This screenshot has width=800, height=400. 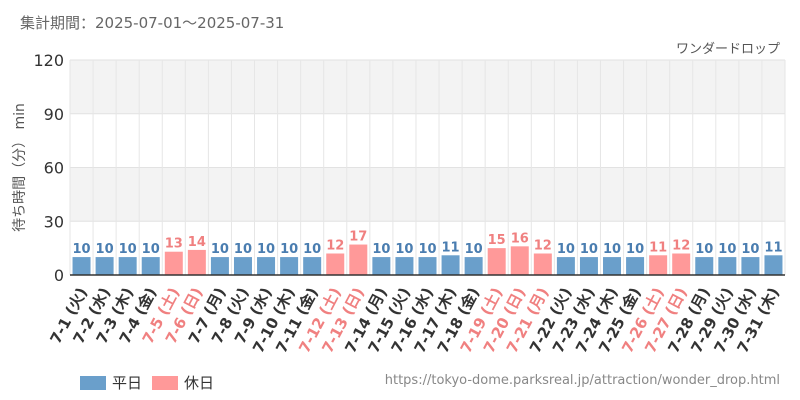 What do you see at coordinates (165, 382) in the screenshot?
I see `legend-swatch-holiday` at bounding box center [165, 382].